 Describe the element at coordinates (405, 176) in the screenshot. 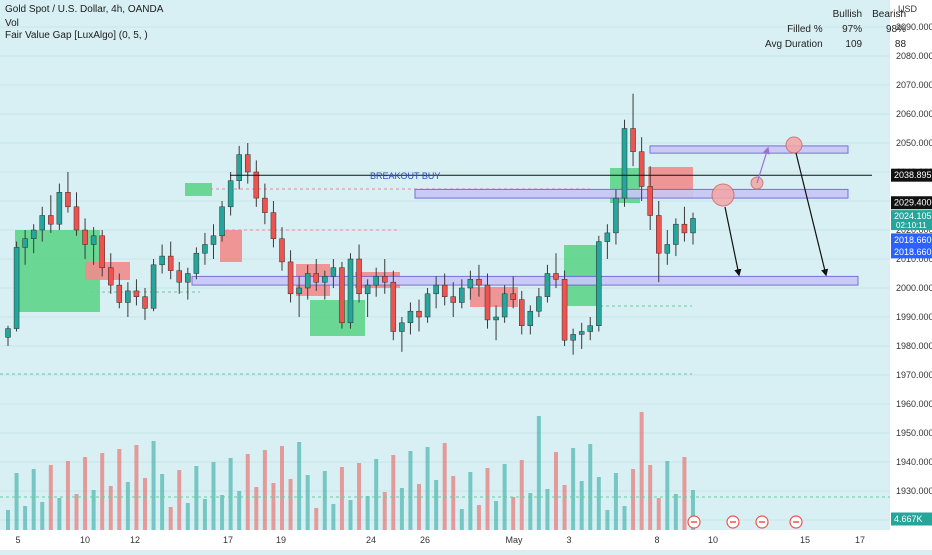

I see `breakout-label: BREAKOUT BUY` at that location.